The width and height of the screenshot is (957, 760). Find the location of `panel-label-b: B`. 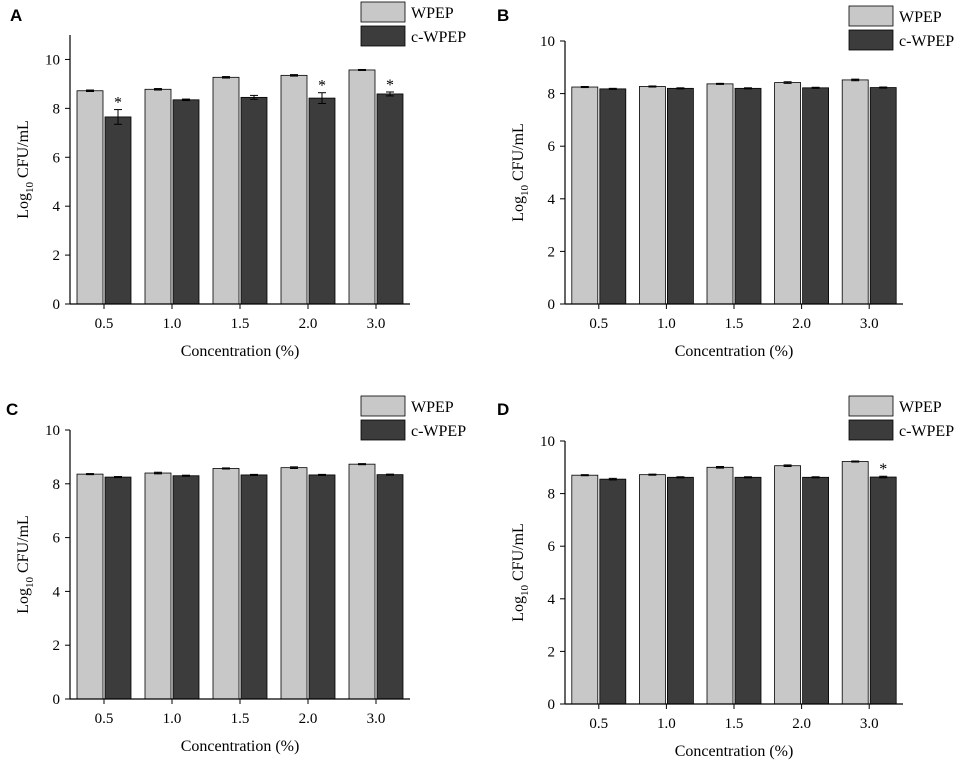

panel-label-b: B is located at coordinates (503, 15).